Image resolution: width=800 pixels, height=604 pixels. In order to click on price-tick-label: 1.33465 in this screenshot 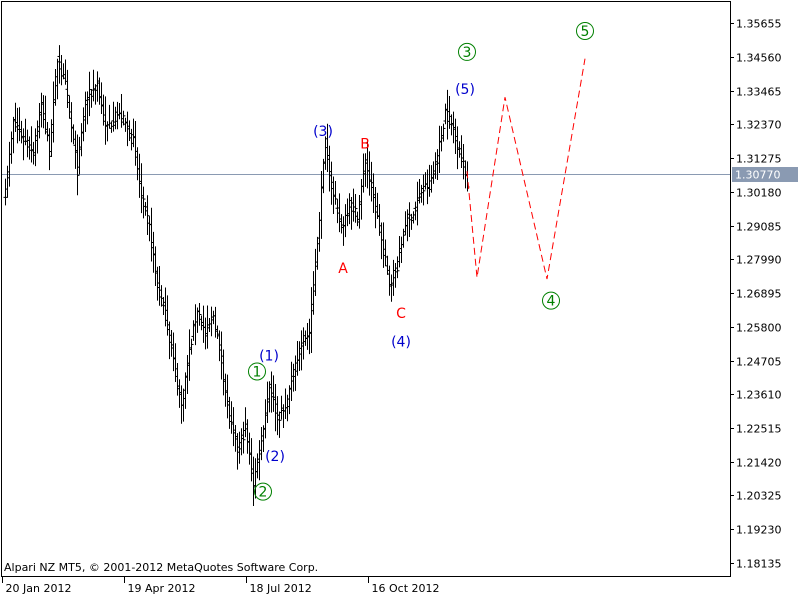, I will do `click(759, 92)`.